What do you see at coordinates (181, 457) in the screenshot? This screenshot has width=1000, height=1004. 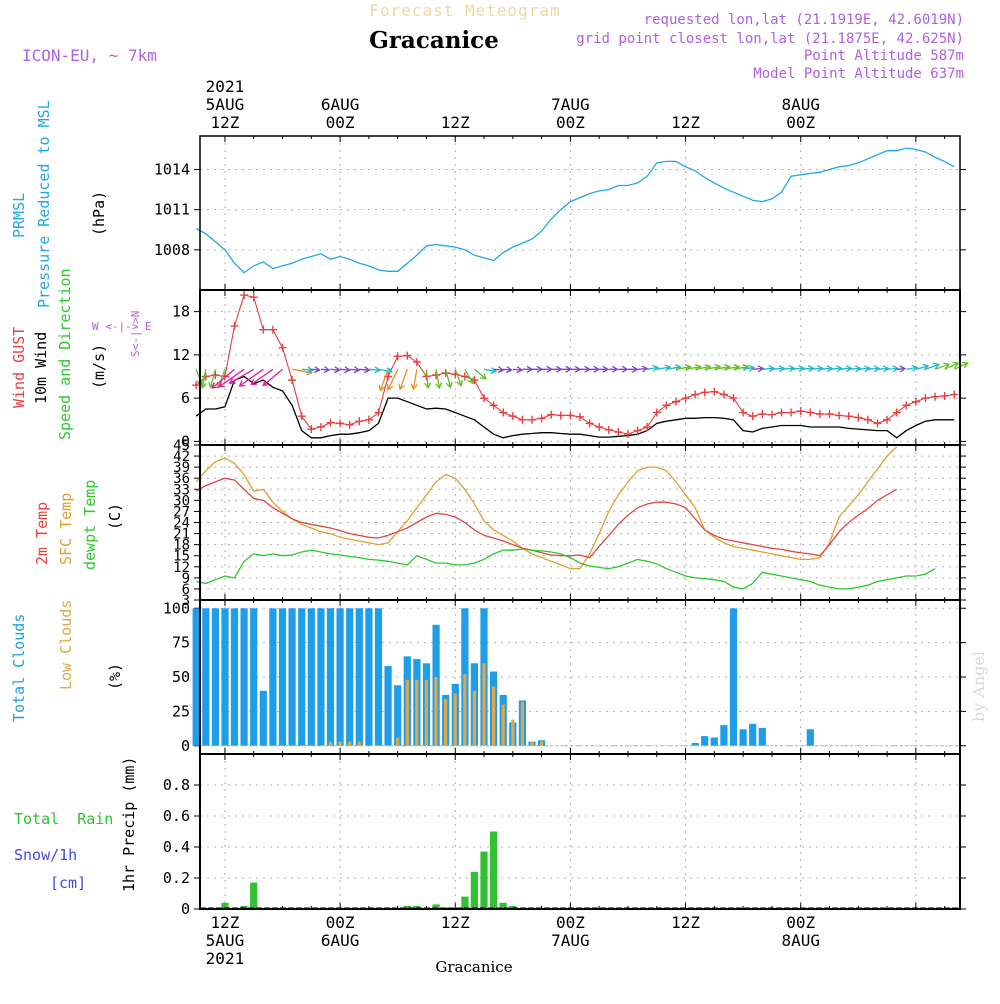 I see `y-tick-label: 42` at bounding box center [181, 457].